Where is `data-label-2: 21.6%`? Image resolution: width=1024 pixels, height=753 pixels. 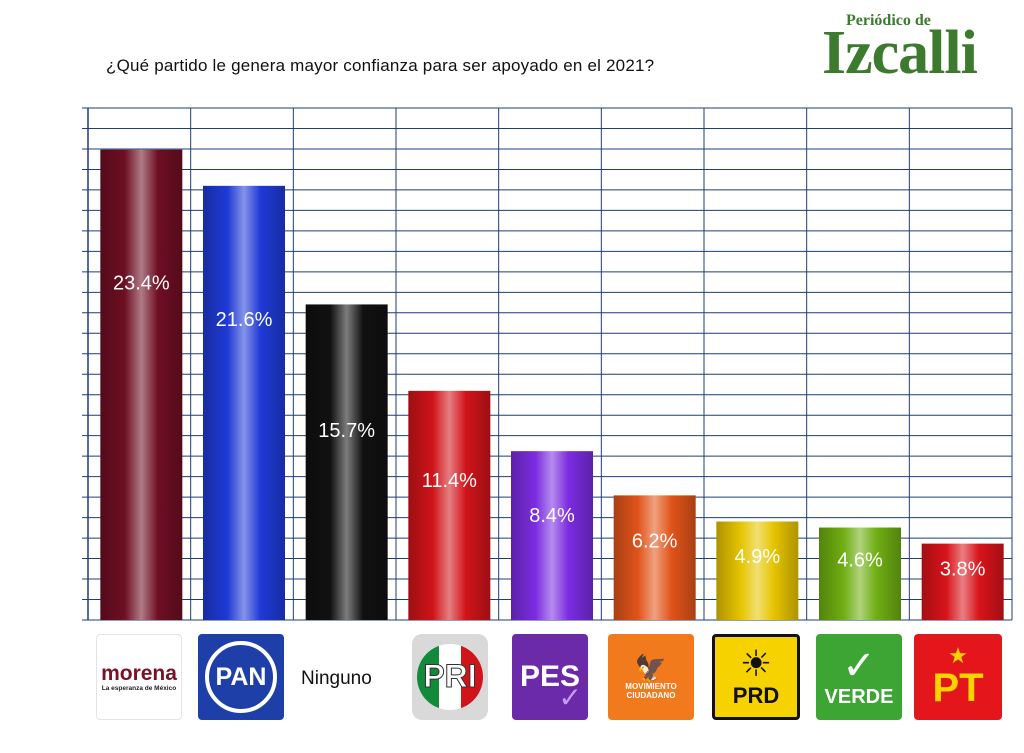 data-label-2: 21.6% is located at coordinates (244, 320).